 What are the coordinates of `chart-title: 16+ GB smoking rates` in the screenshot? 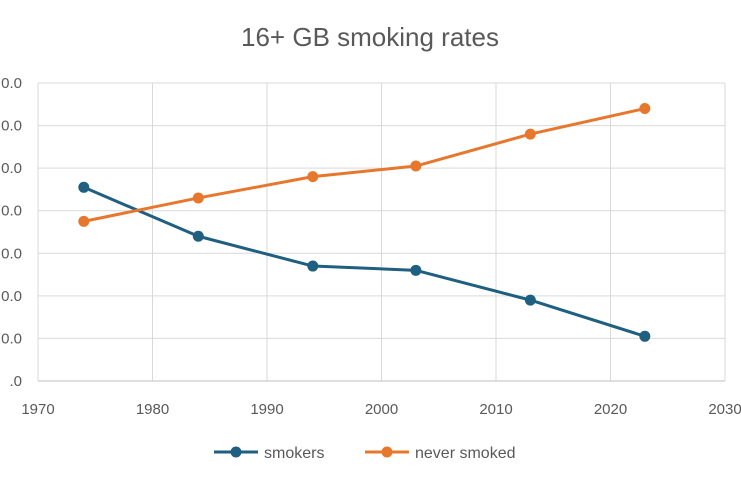 It's located at (370, 37).